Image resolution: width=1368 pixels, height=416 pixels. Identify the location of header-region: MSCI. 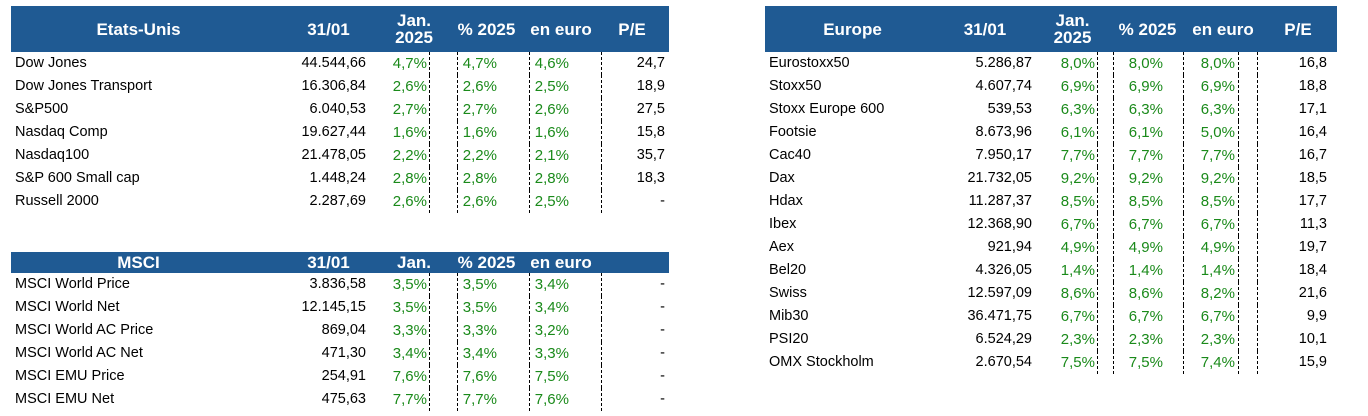
(138, 262).